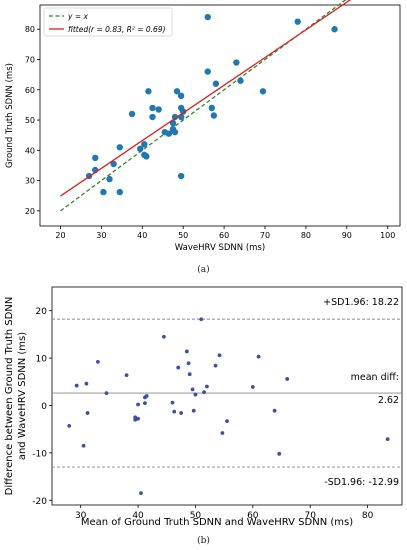 The width and height of the screenshot is (407, 550). What do you see at coordinates (30, 59) in the screenshot?
I see `y-tick-label: 70` at bounding box center [30, 59].